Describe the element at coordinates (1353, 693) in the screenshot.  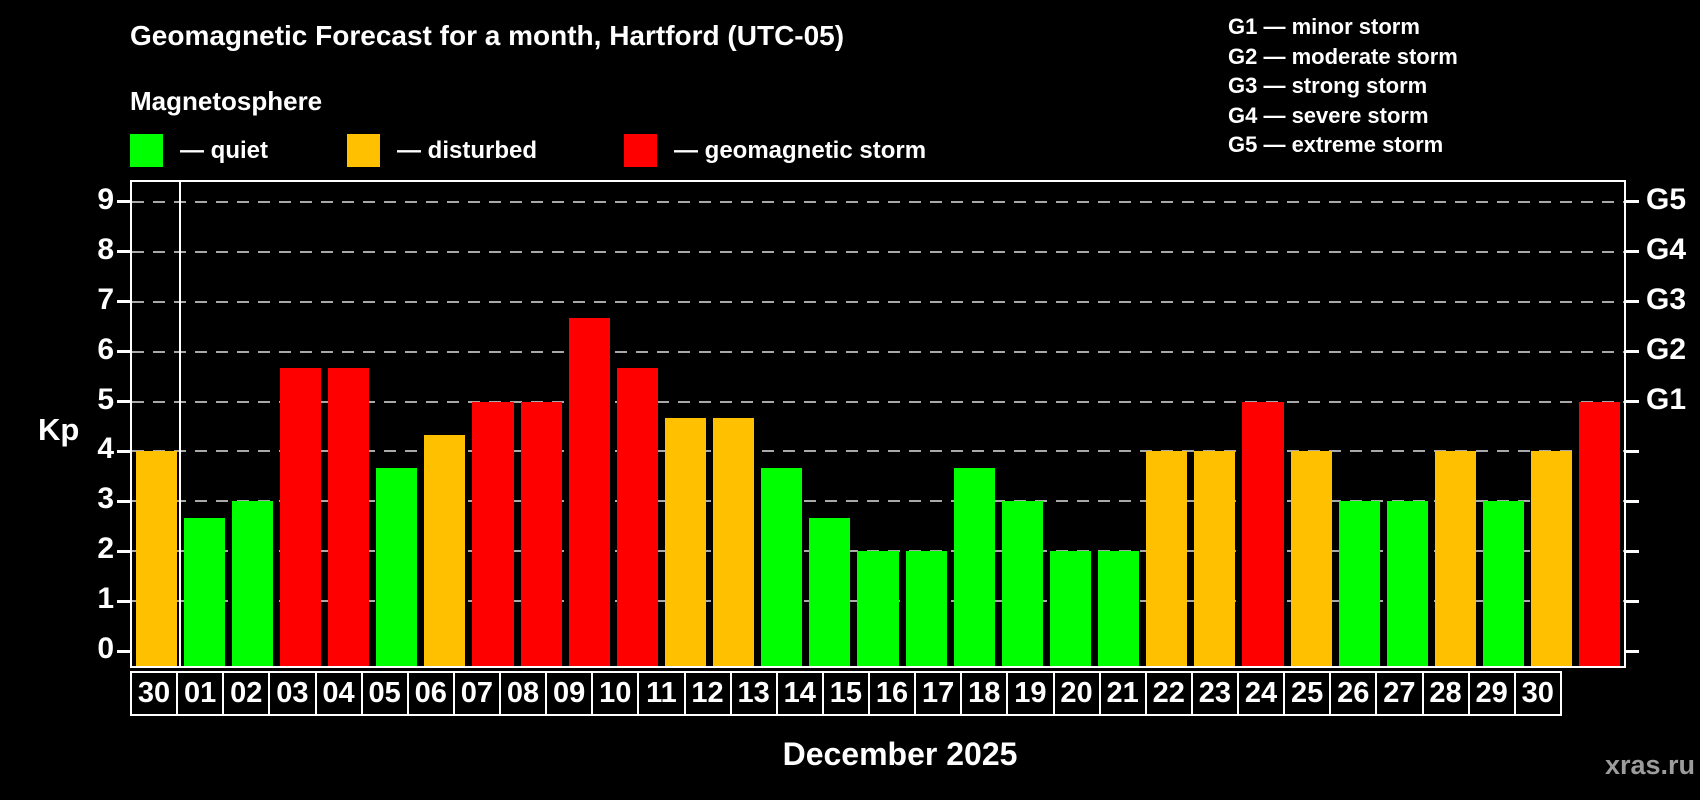
I see `day-label-26: 26` at that location.